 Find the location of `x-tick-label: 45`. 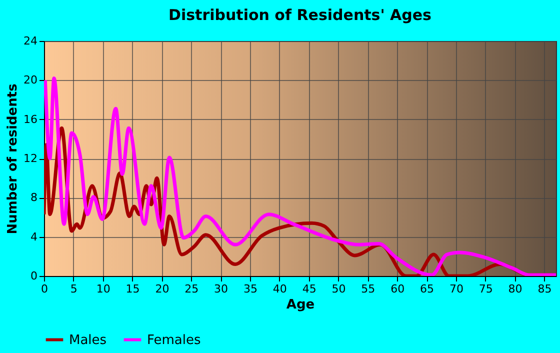

x-tick-label: 45 is located at coordinates (309, 289).